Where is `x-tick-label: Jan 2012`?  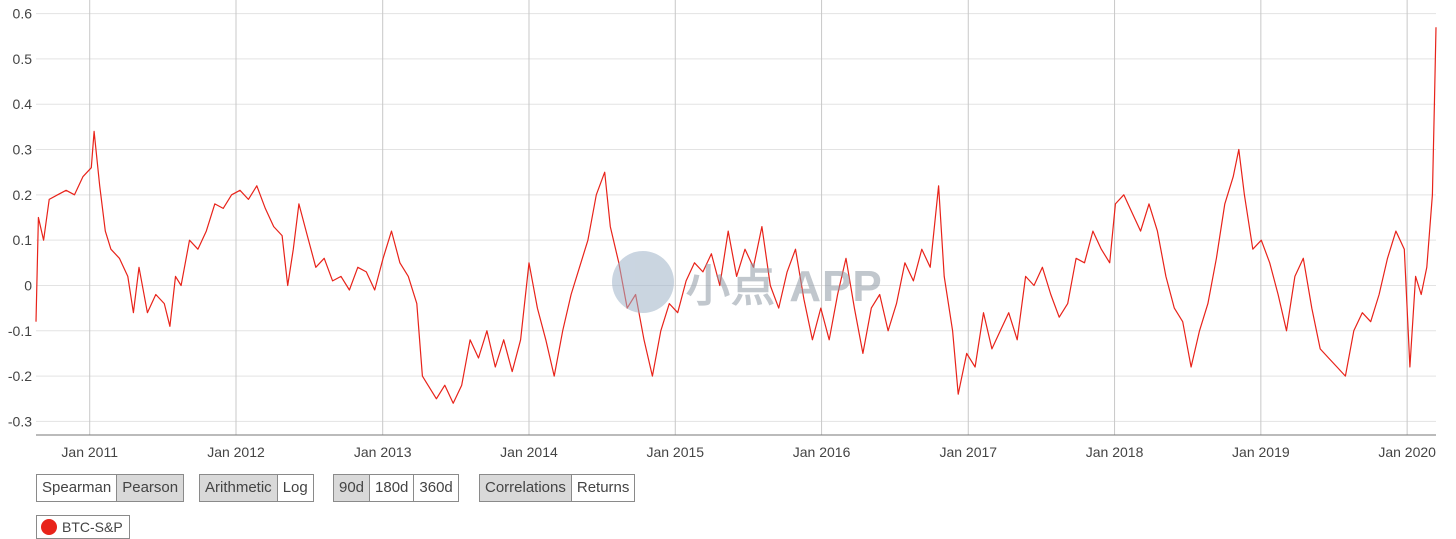 x-tick-label: Jan 2012 is located at coordinates (236, 452).